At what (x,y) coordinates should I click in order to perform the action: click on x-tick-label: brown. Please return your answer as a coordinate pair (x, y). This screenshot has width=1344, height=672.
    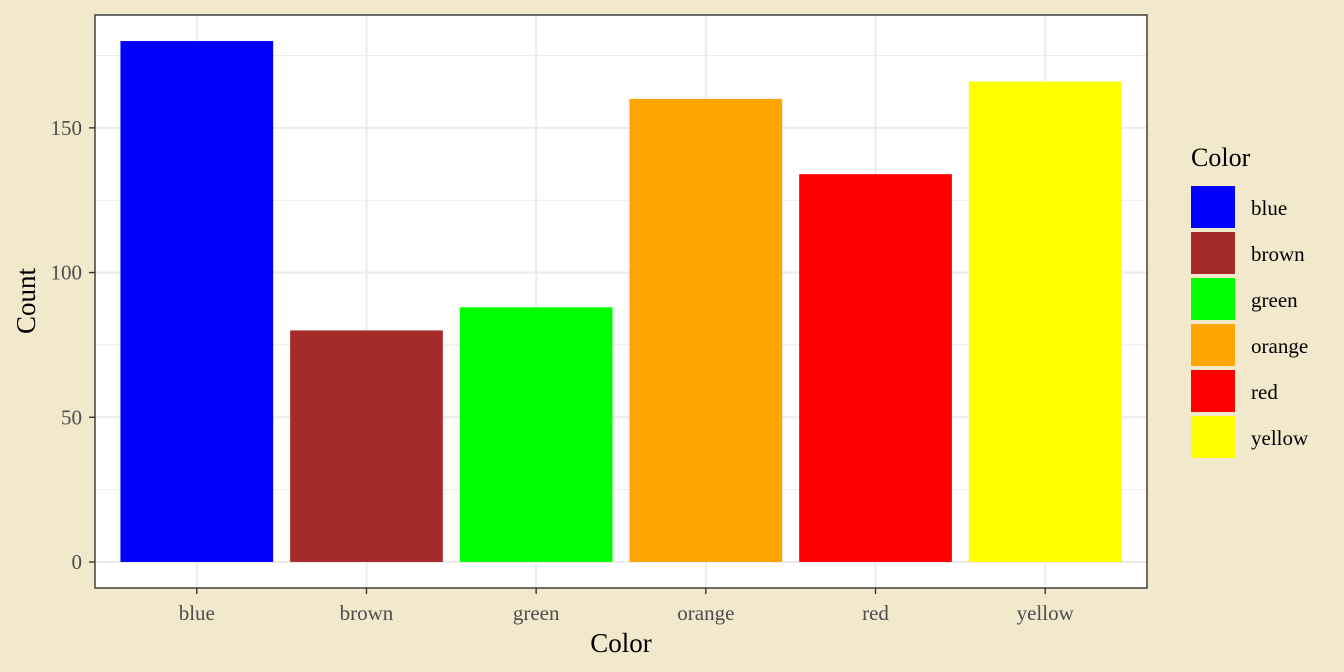
    Looking at the image, I should click on (367, 613).